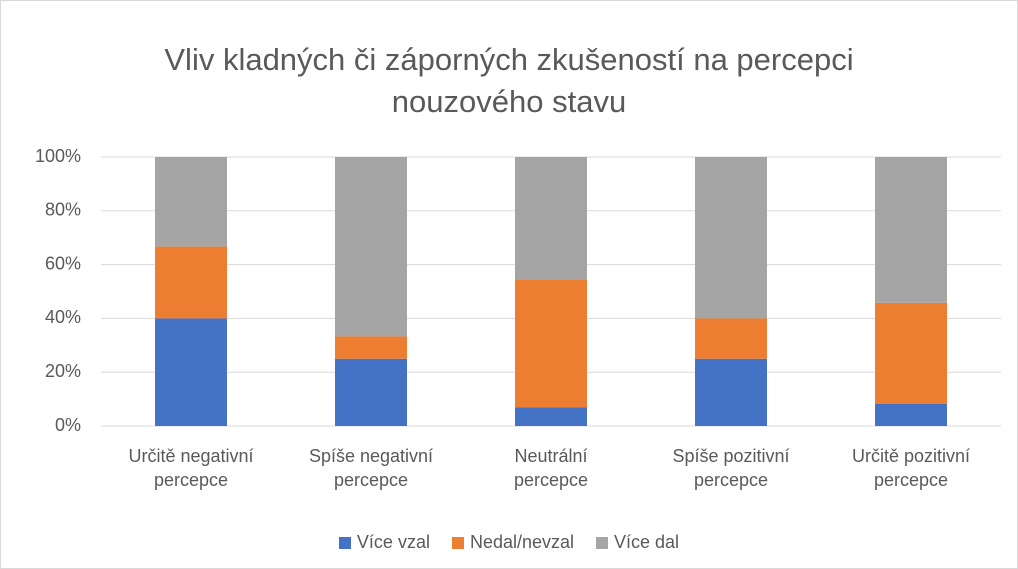 This screenshot has height=569, width=1018. What do you see at coordinates (393, 542) in the screenshot?
I see `legend-label: Více vzal` at bounding box center [393, 542].